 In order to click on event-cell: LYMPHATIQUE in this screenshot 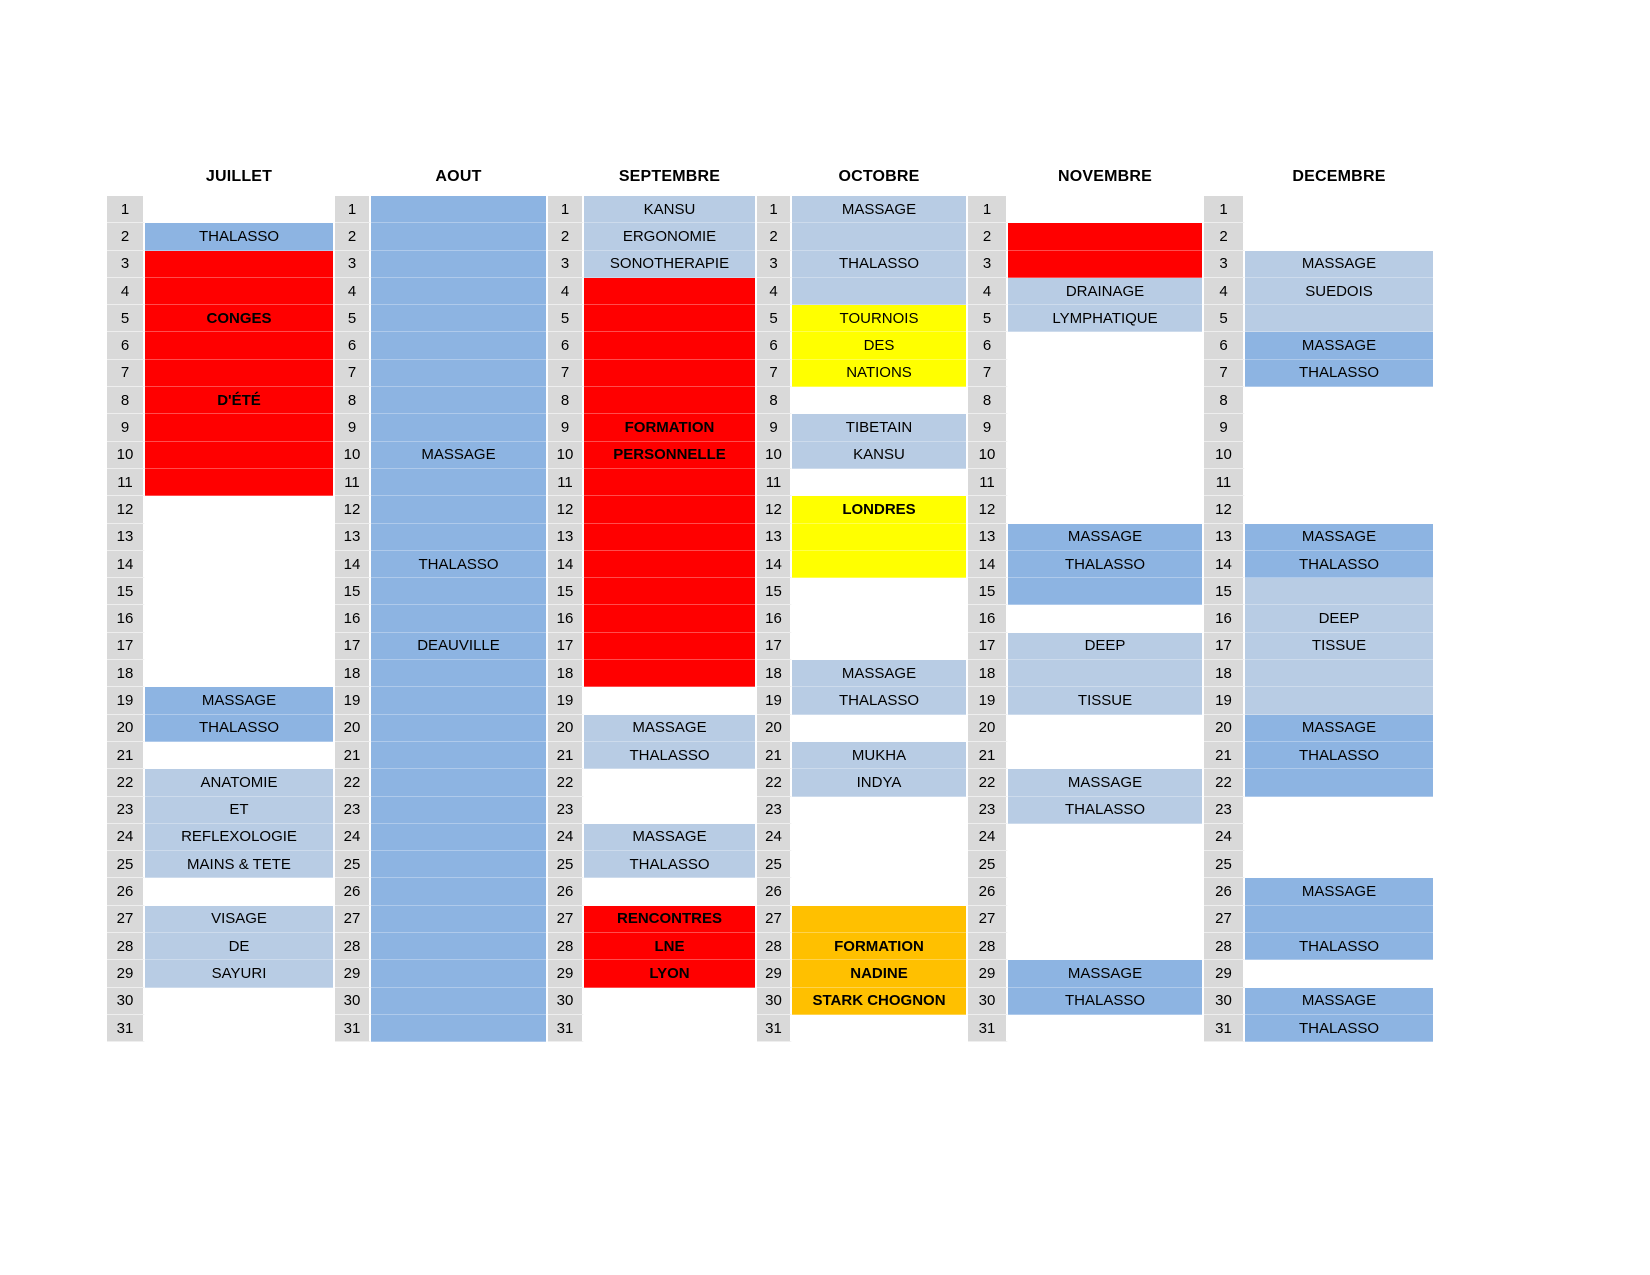, I will do `click(1105, 319)`.